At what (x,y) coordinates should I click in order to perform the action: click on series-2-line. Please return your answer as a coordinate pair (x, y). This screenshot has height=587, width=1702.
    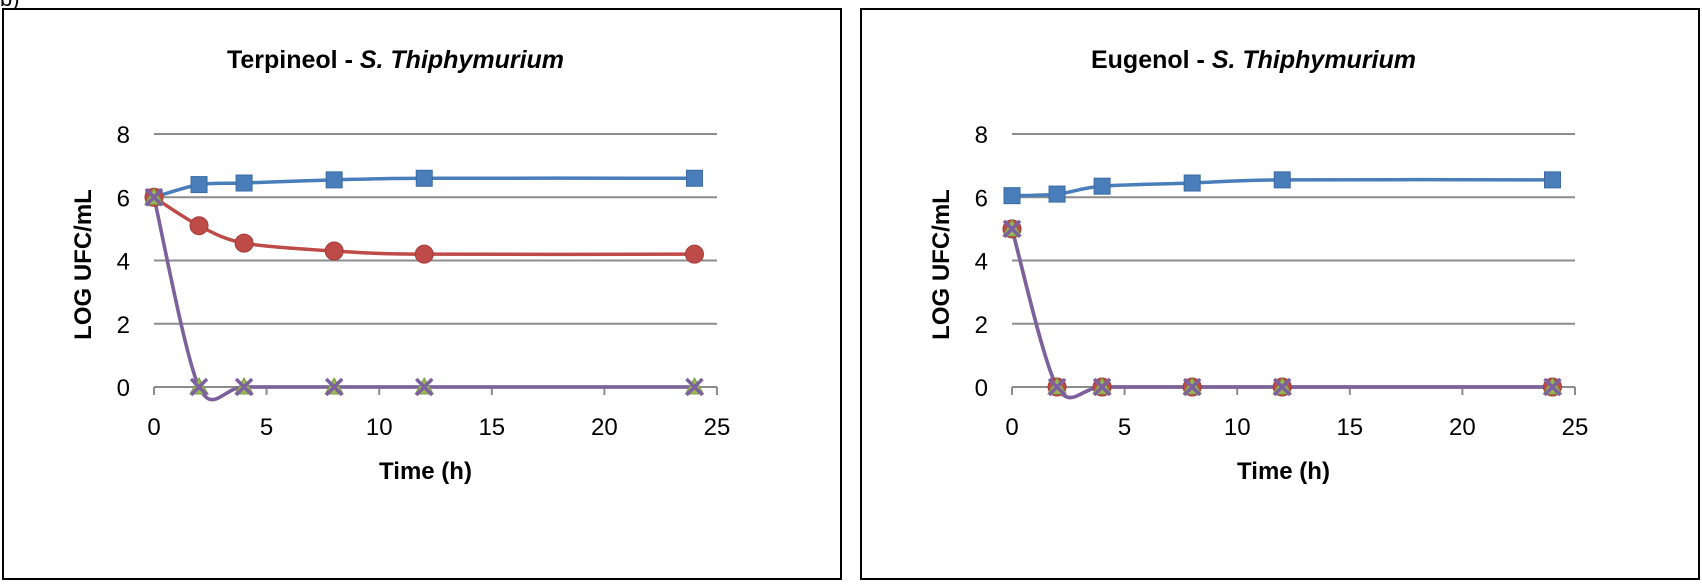
    Looking at the image, I should click on (1281, 314).